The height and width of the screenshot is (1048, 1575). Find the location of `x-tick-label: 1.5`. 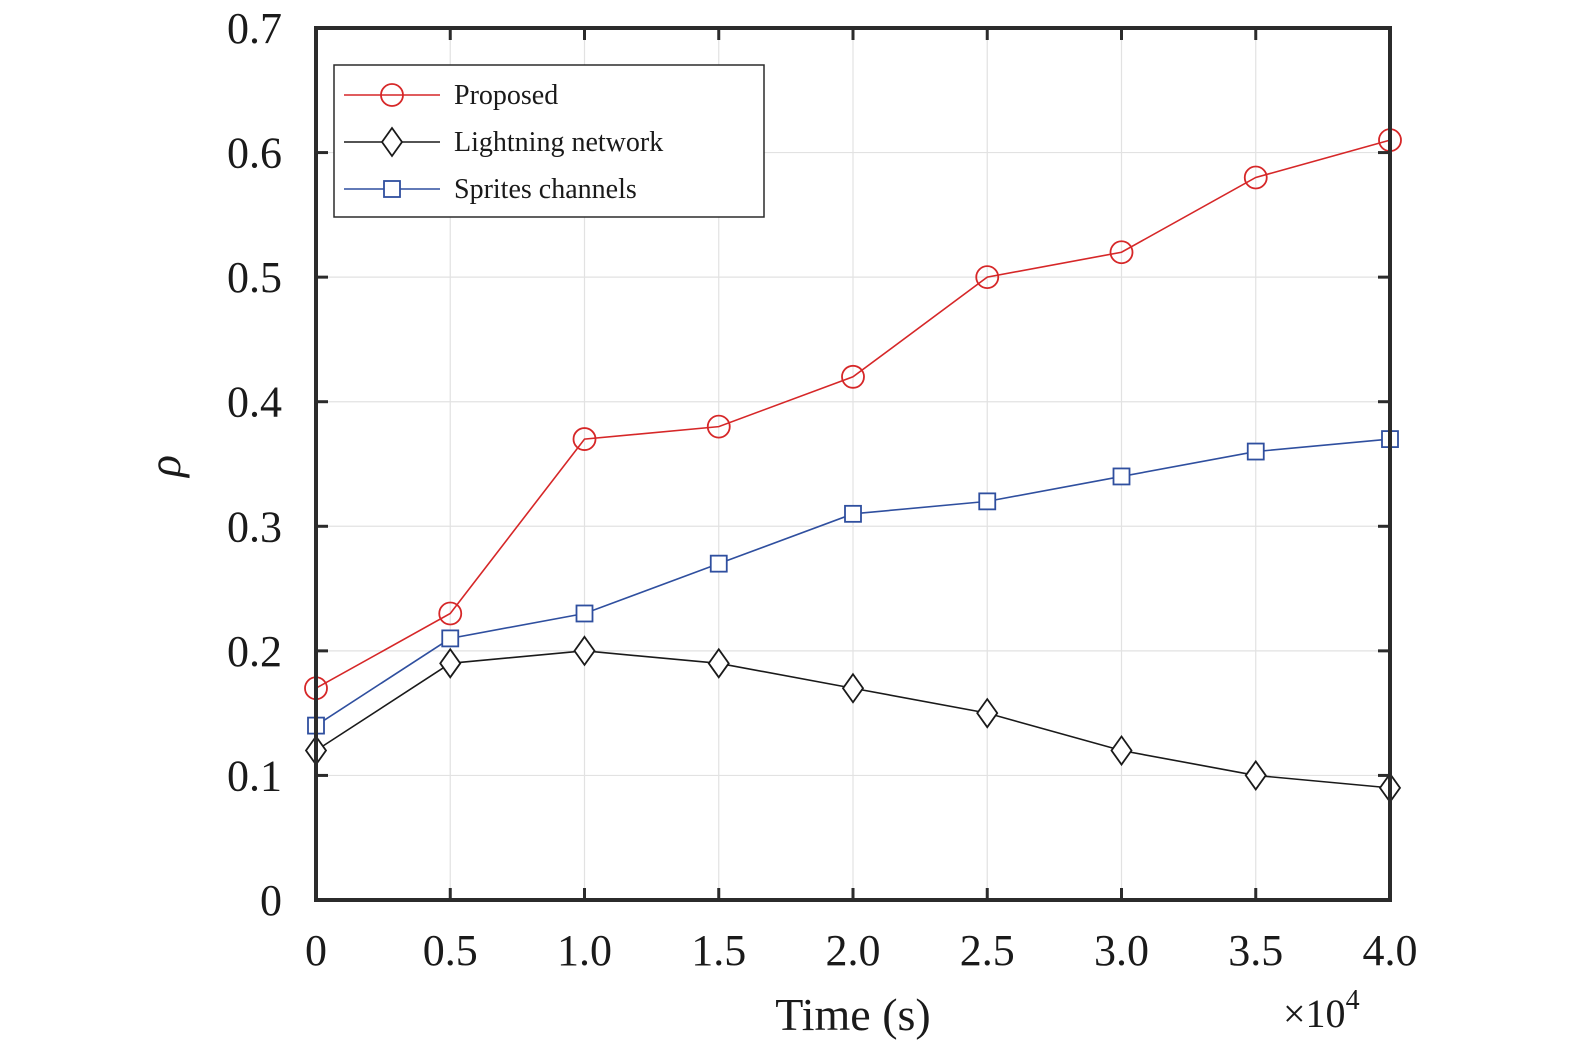

x-tick-label: 1.5 is located at coordinates (718, 950).